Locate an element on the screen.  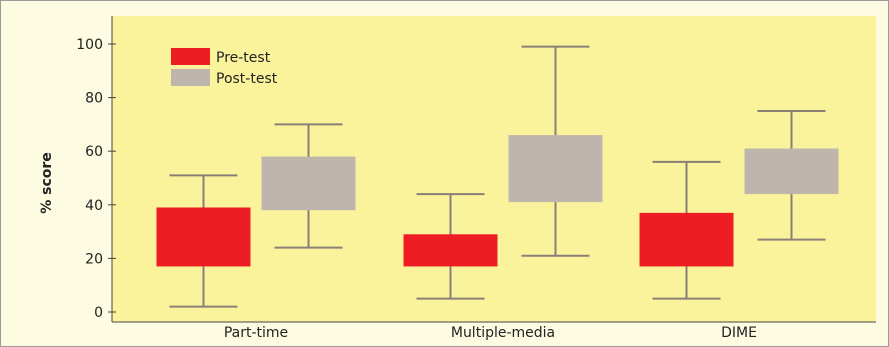
box-pre-test-multiple-media is located at coordinates (450, 246).